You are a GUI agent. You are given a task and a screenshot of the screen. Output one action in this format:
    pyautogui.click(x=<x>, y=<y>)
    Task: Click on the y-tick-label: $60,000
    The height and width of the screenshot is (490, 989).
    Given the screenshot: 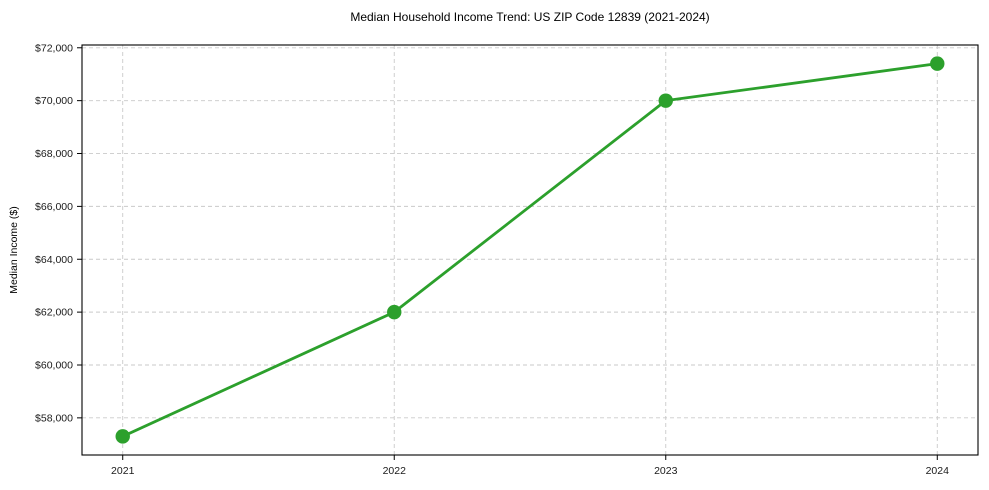 What is the action you would take?
    pyautogui.click(x=54, y=365)
    